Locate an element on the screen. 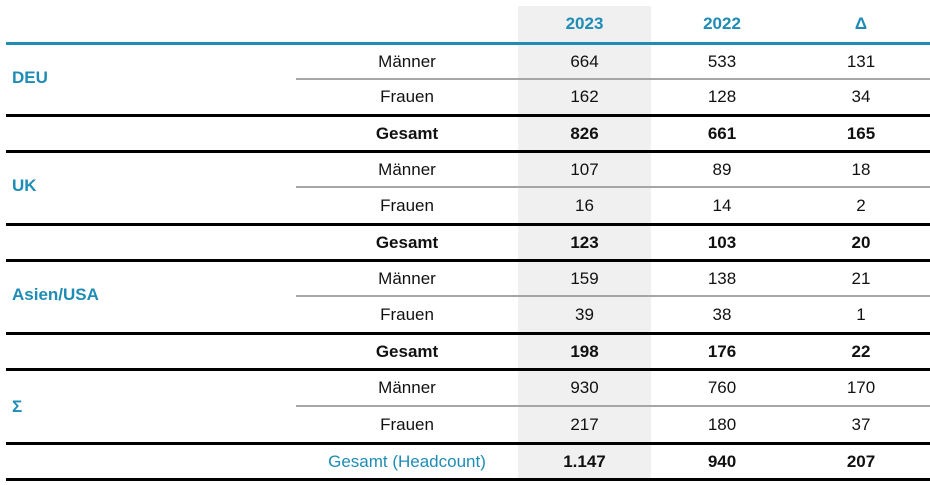 This screenshot has width=930, height=485. value-delta: 20 is located at coordinates (861, 242).